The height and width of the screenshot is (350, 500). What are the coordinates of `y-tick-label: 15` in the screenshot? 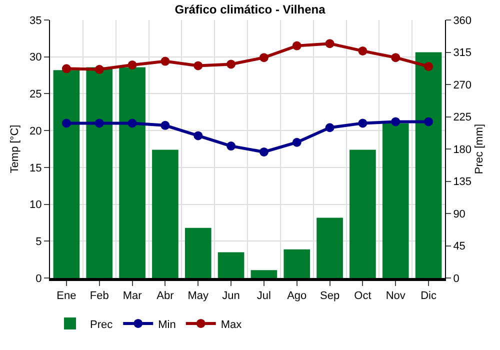 It's located at (36, 168).